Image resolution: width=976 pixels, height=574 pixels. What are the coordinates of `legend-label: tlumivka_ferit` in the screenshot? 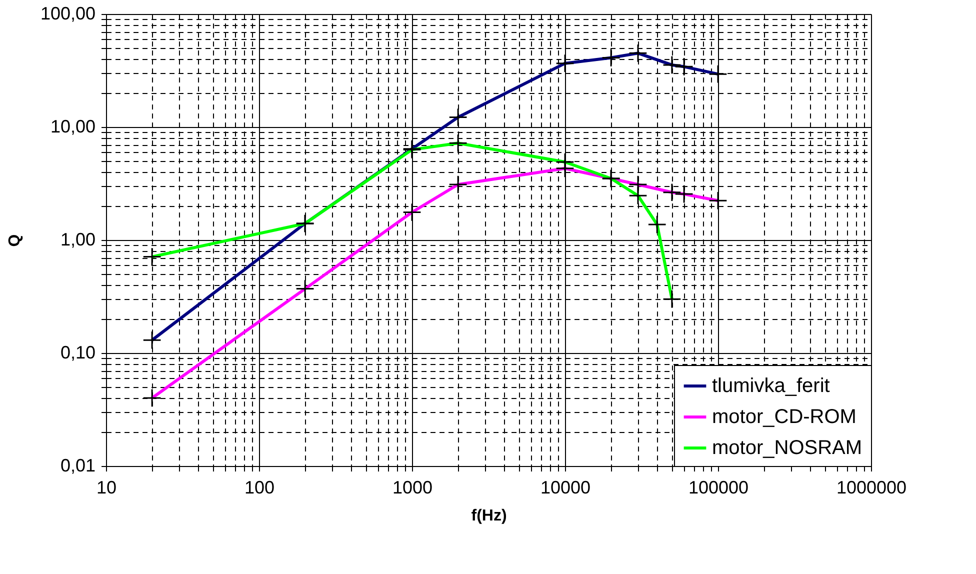 It's located at (771, 386).